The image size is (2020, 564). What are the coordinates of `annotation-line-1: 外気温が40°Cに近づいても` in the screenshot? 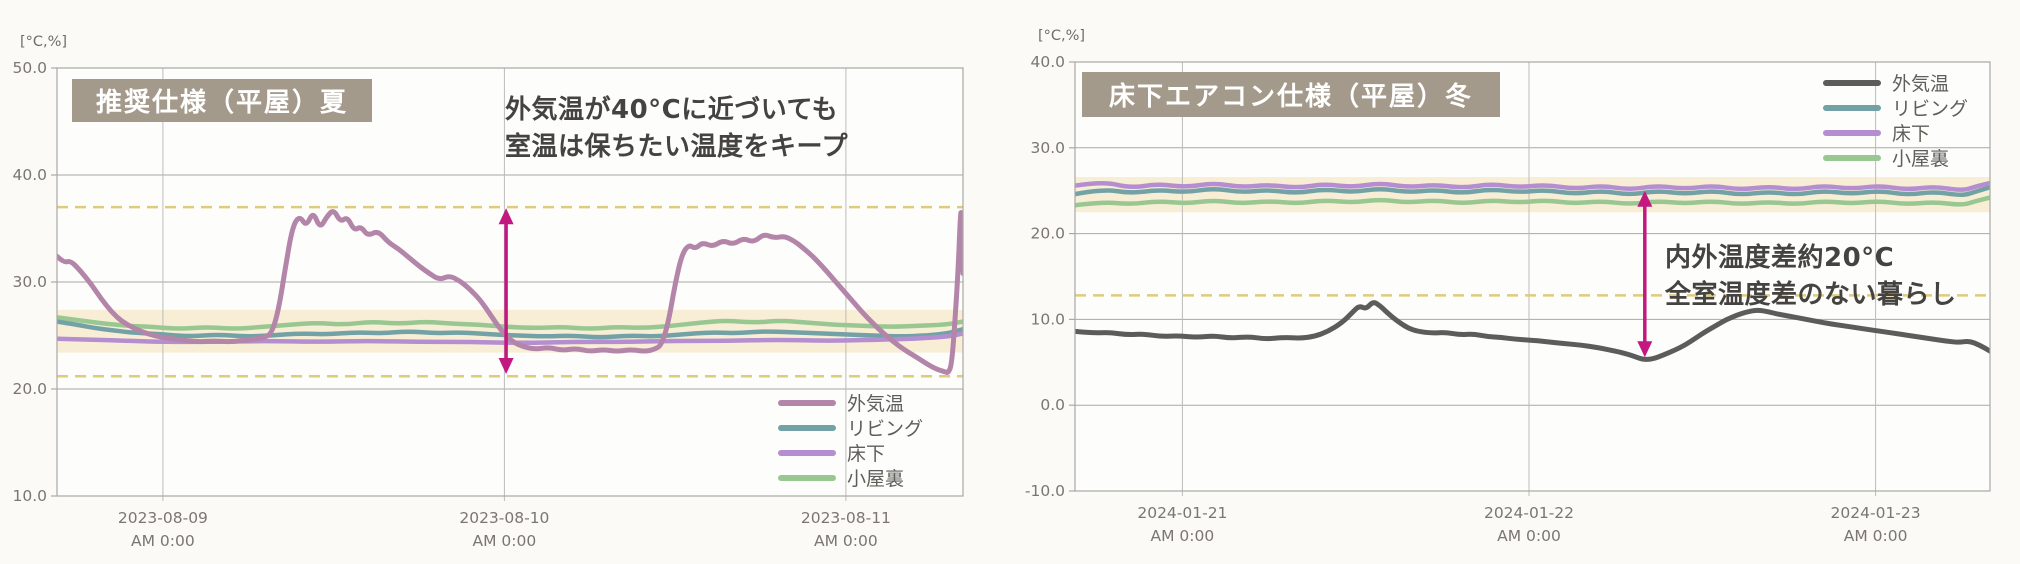 It's located at (672, 110).